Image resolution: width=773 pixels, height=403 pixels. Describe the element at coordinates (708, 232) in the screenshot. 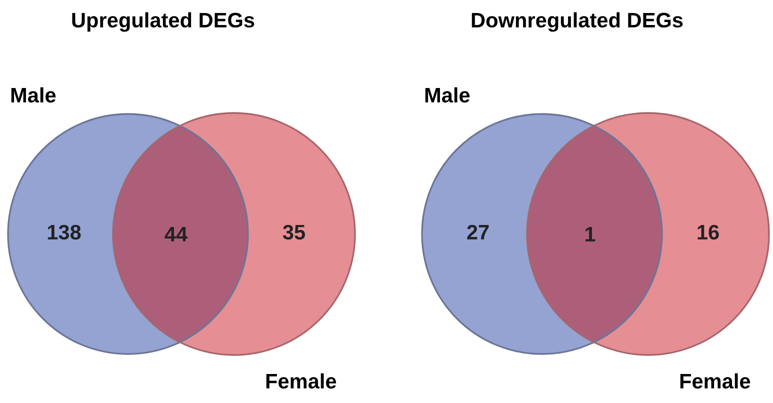

I see `data-label: 16` at that location.